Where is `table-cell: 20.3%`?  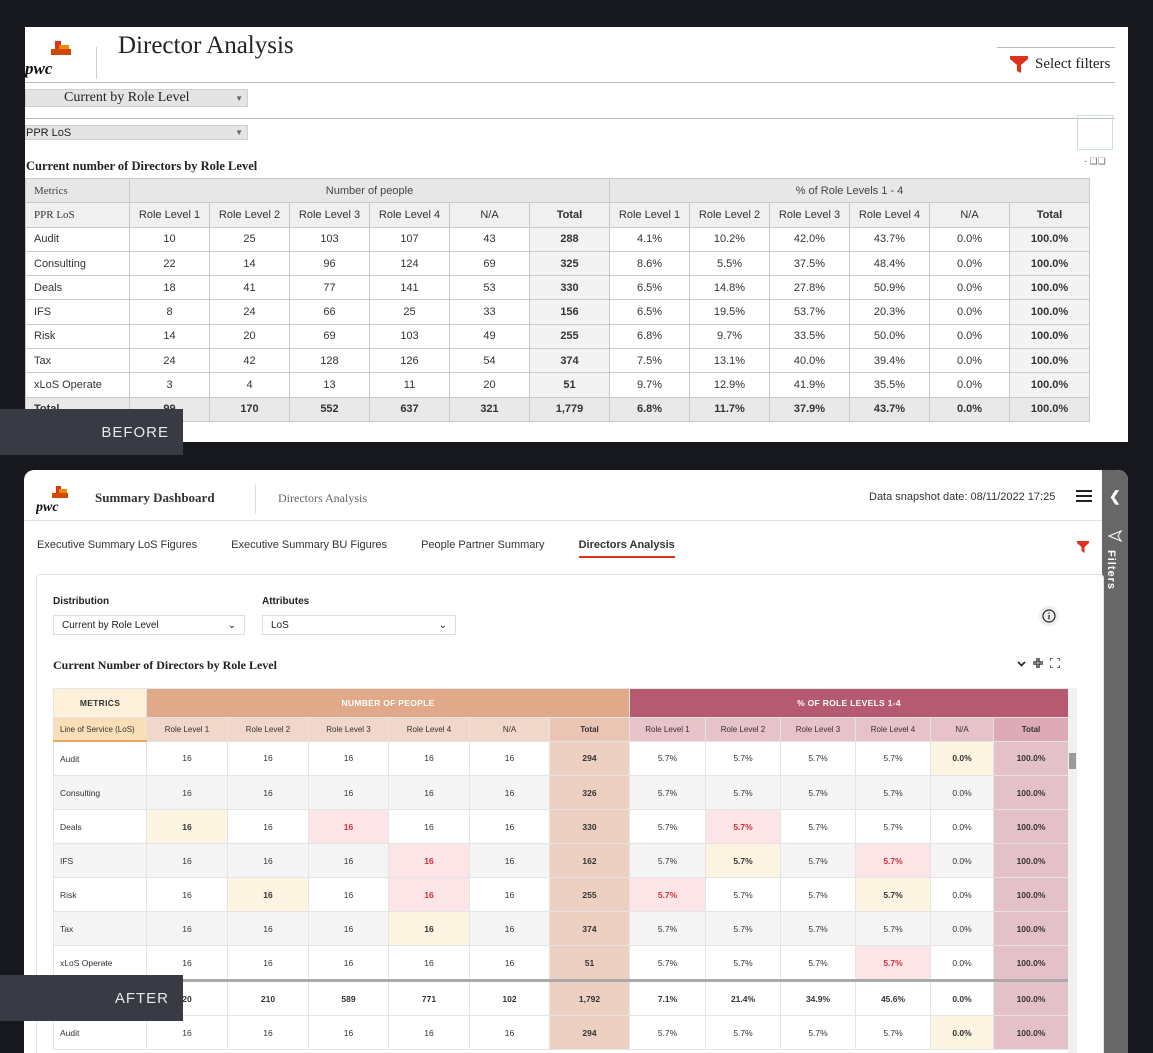
table-cell: 20.3% is located at coordinates (889, 312).